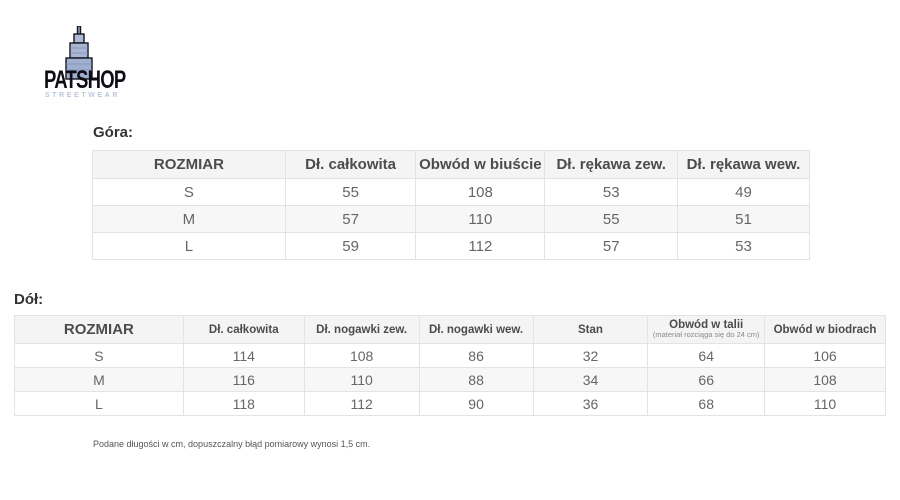  I want to click on section-heading-bottom: Dół:, so click(29, 299).